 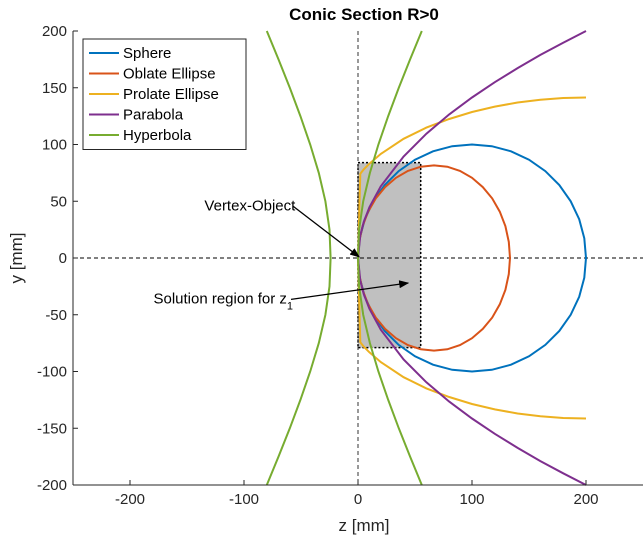 I want to click on x-tick-label: 100, so click(x=471, y=499).